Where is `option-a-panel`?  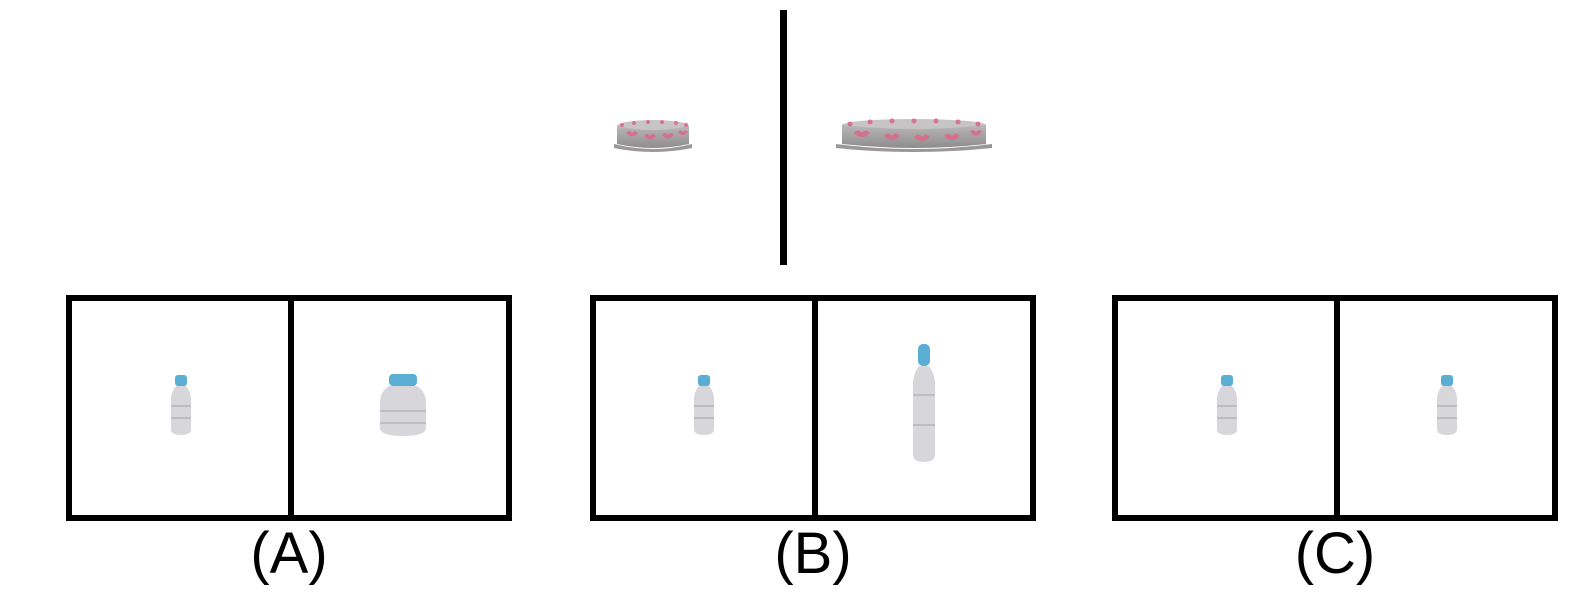
option-a-panel is located at coordinates (289, 408).